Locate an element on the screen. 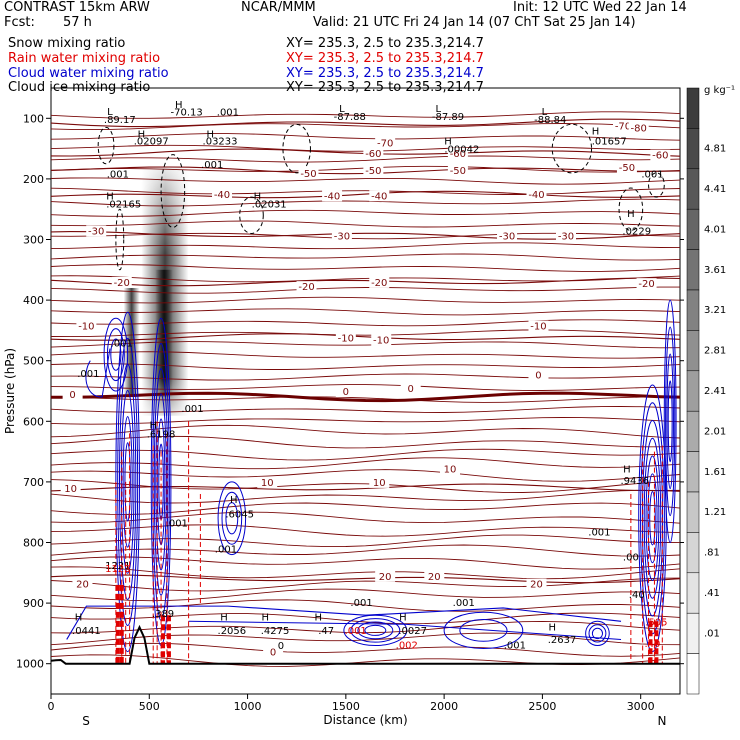  isotherm-minus40 is located at coordinates (365, 194).